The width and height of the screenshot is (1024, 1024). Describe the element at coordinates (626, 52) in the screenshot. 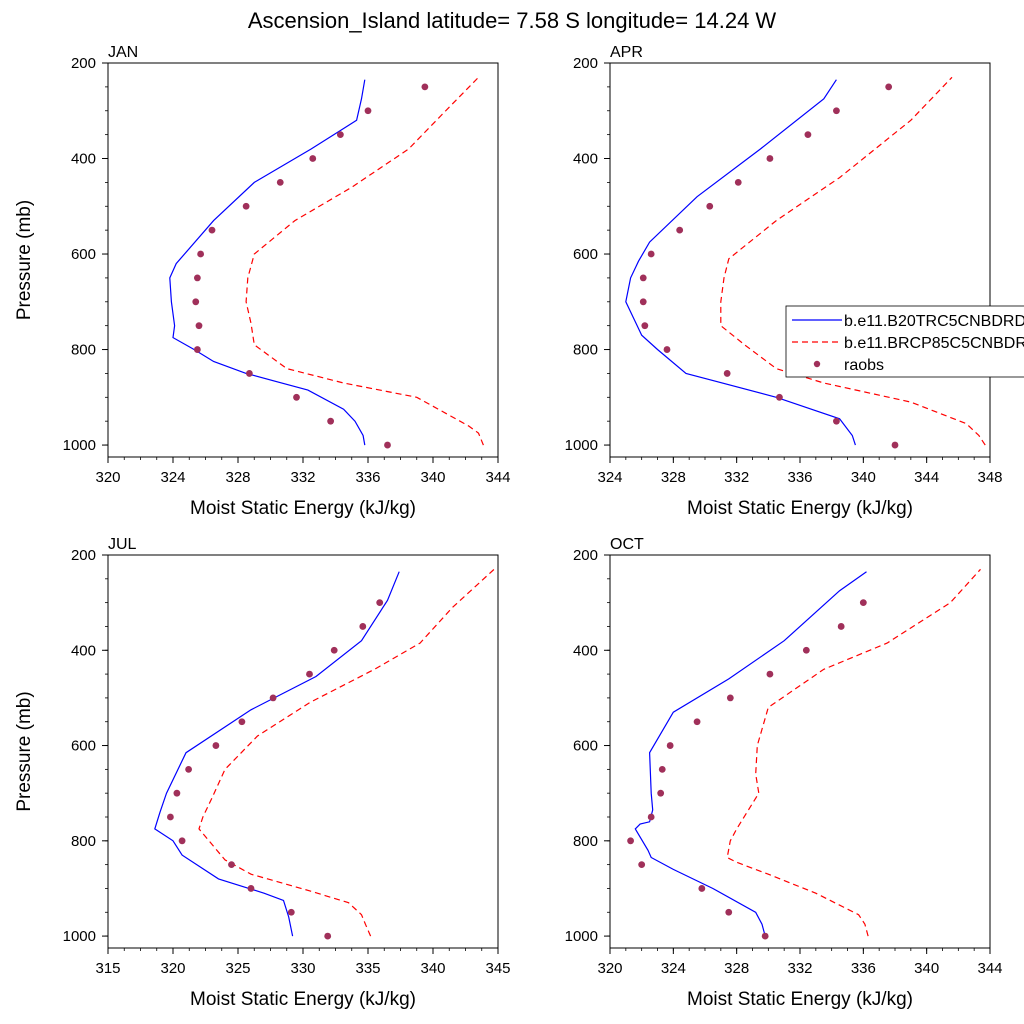

I see `panel-label: APR` at that location.